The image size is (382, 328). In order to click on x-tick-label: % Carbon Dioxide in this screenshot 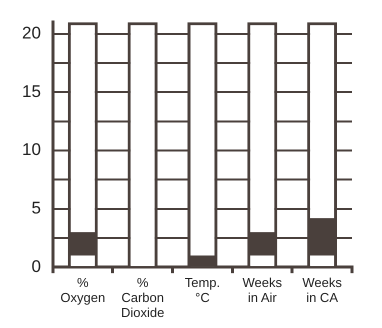, I will do `click(142, 297)`.